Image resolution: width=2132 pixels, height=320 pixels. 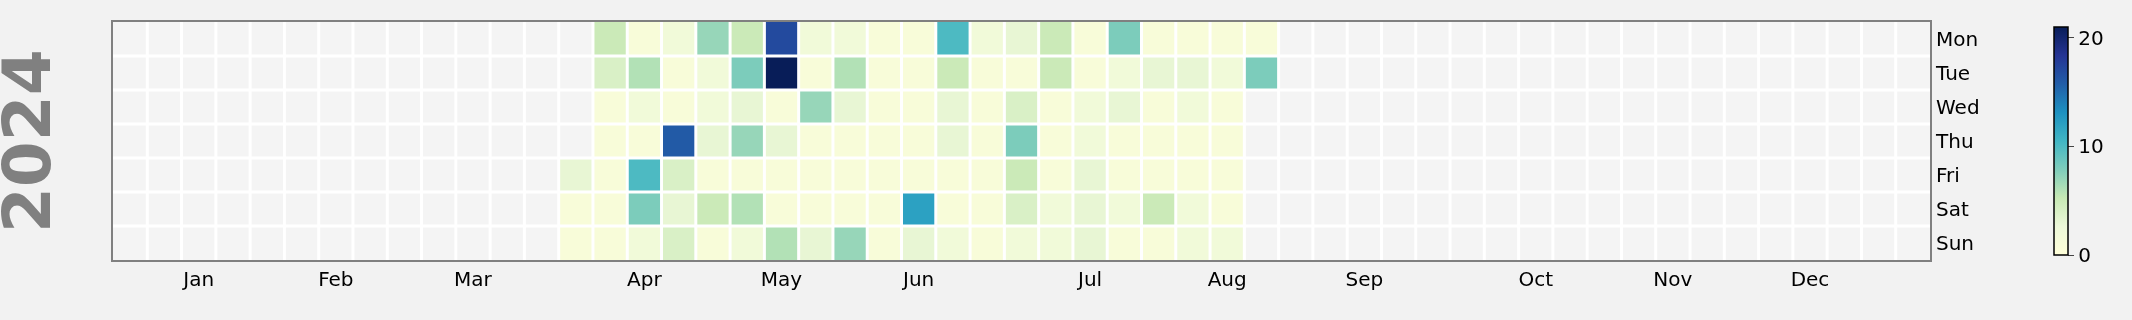 What do you see at coordinates (1364, 279) in the screenshot?
I see `x-tick-label: Sep` at bounding box center [1364, 279].